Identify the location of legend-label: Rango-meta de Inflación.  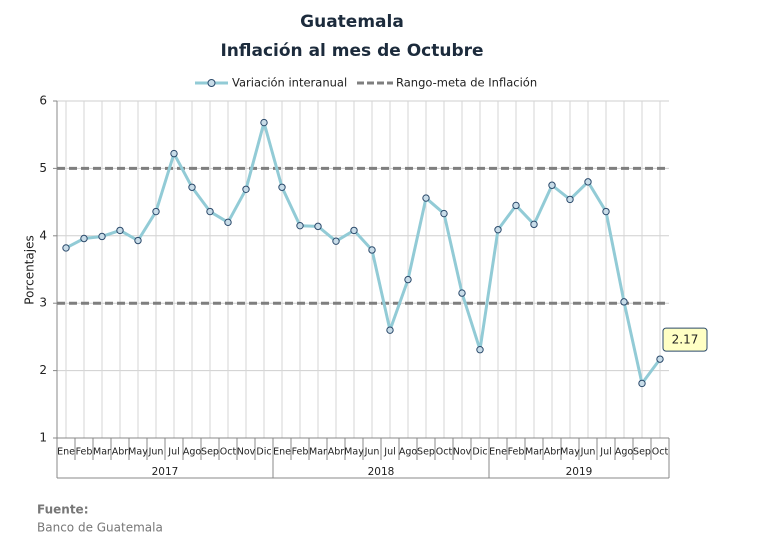
(466, 83).